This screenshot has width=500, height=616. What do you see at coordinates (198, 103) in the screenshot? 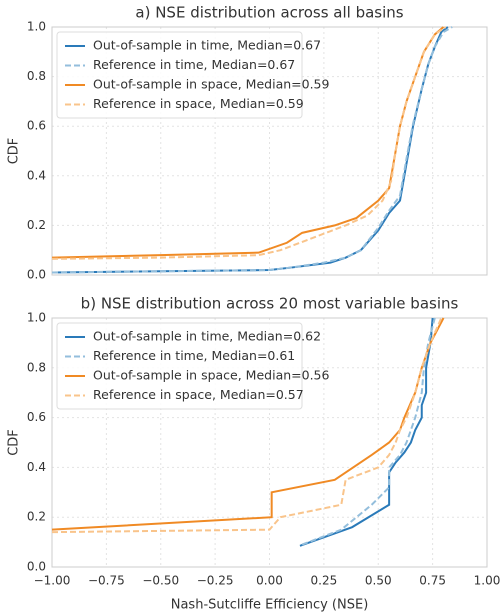
I see `legend-label: Reference in space, Median=0.59` at bounding box center [198, 103].